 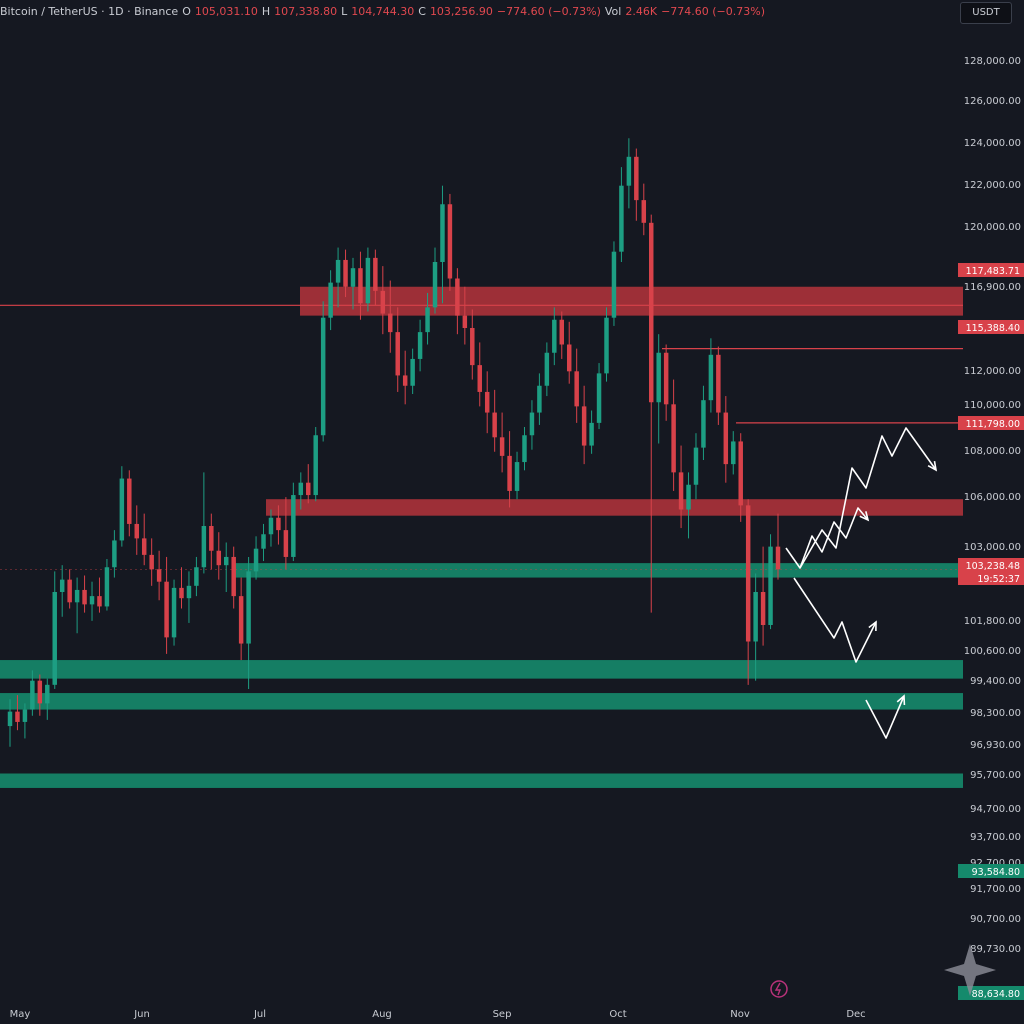 I want to click on price-tick-label: 106,000.00, so click(x=992, y=497).